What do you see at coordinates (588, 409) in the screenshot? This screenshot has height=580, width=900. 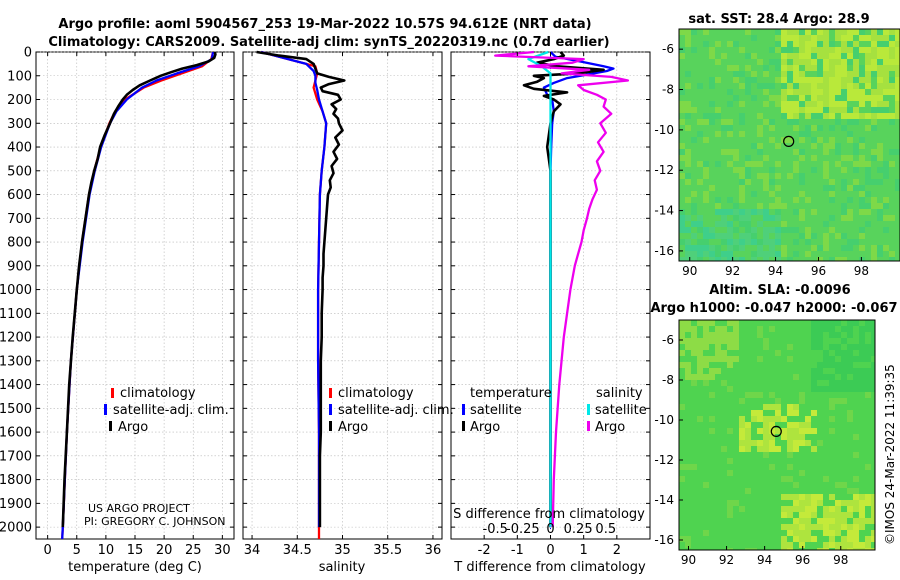 I see `legend-swatch-s-satellite` at bounding box center [588, 409].